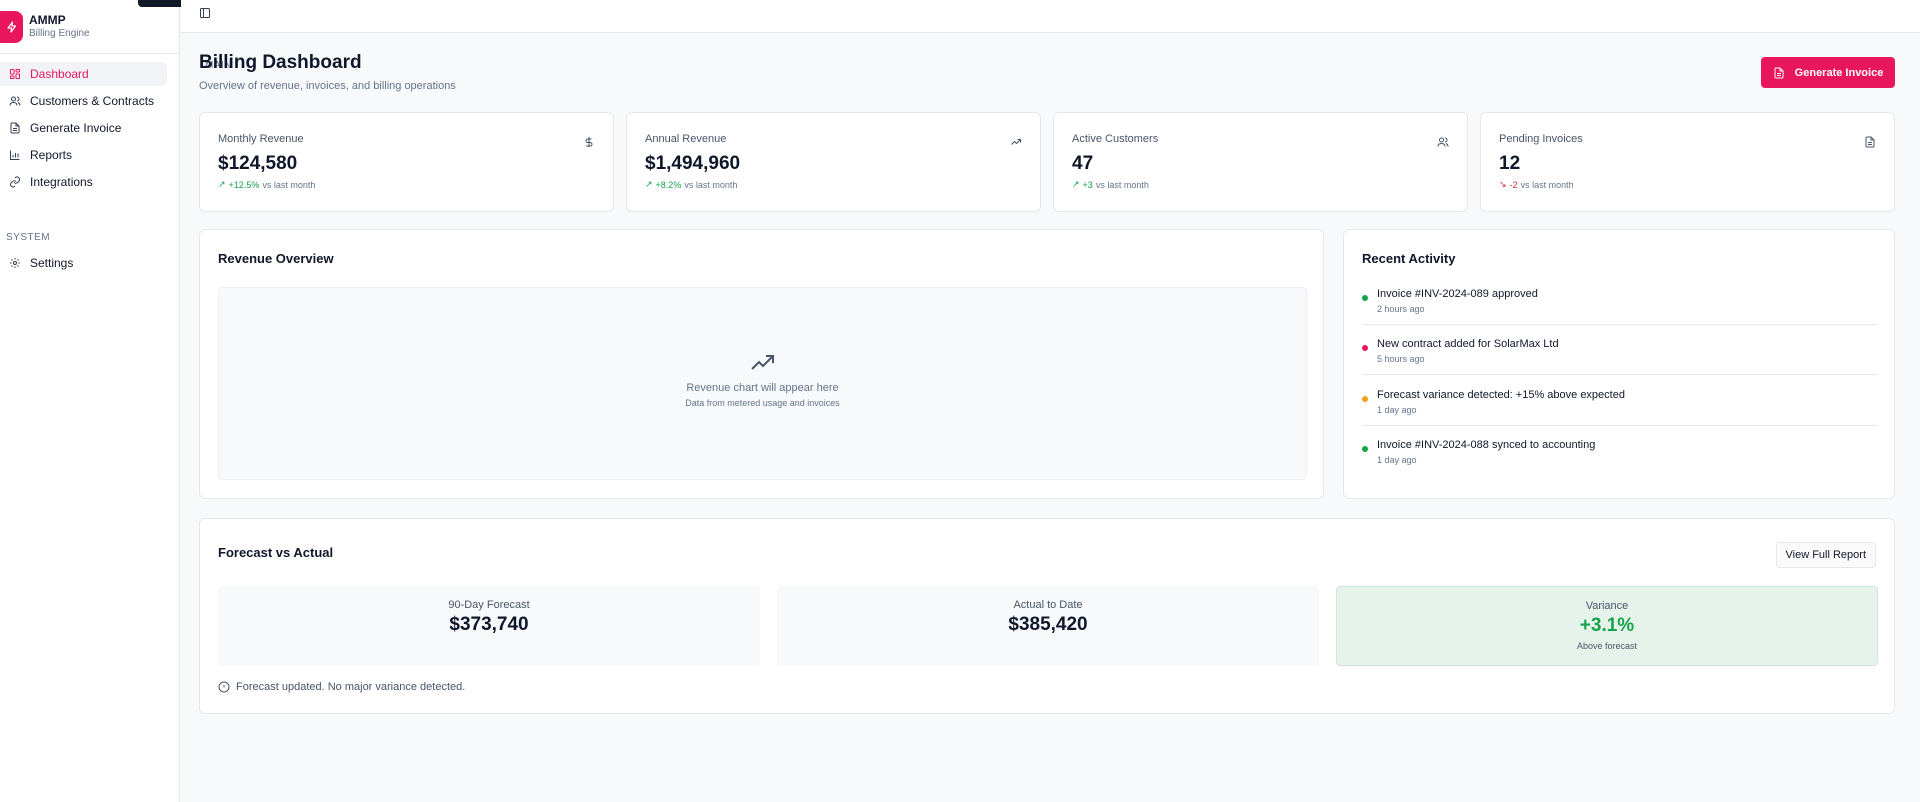  I want to click on forecast-box: 90-Day Forecast $373,740, so click(489, 626).